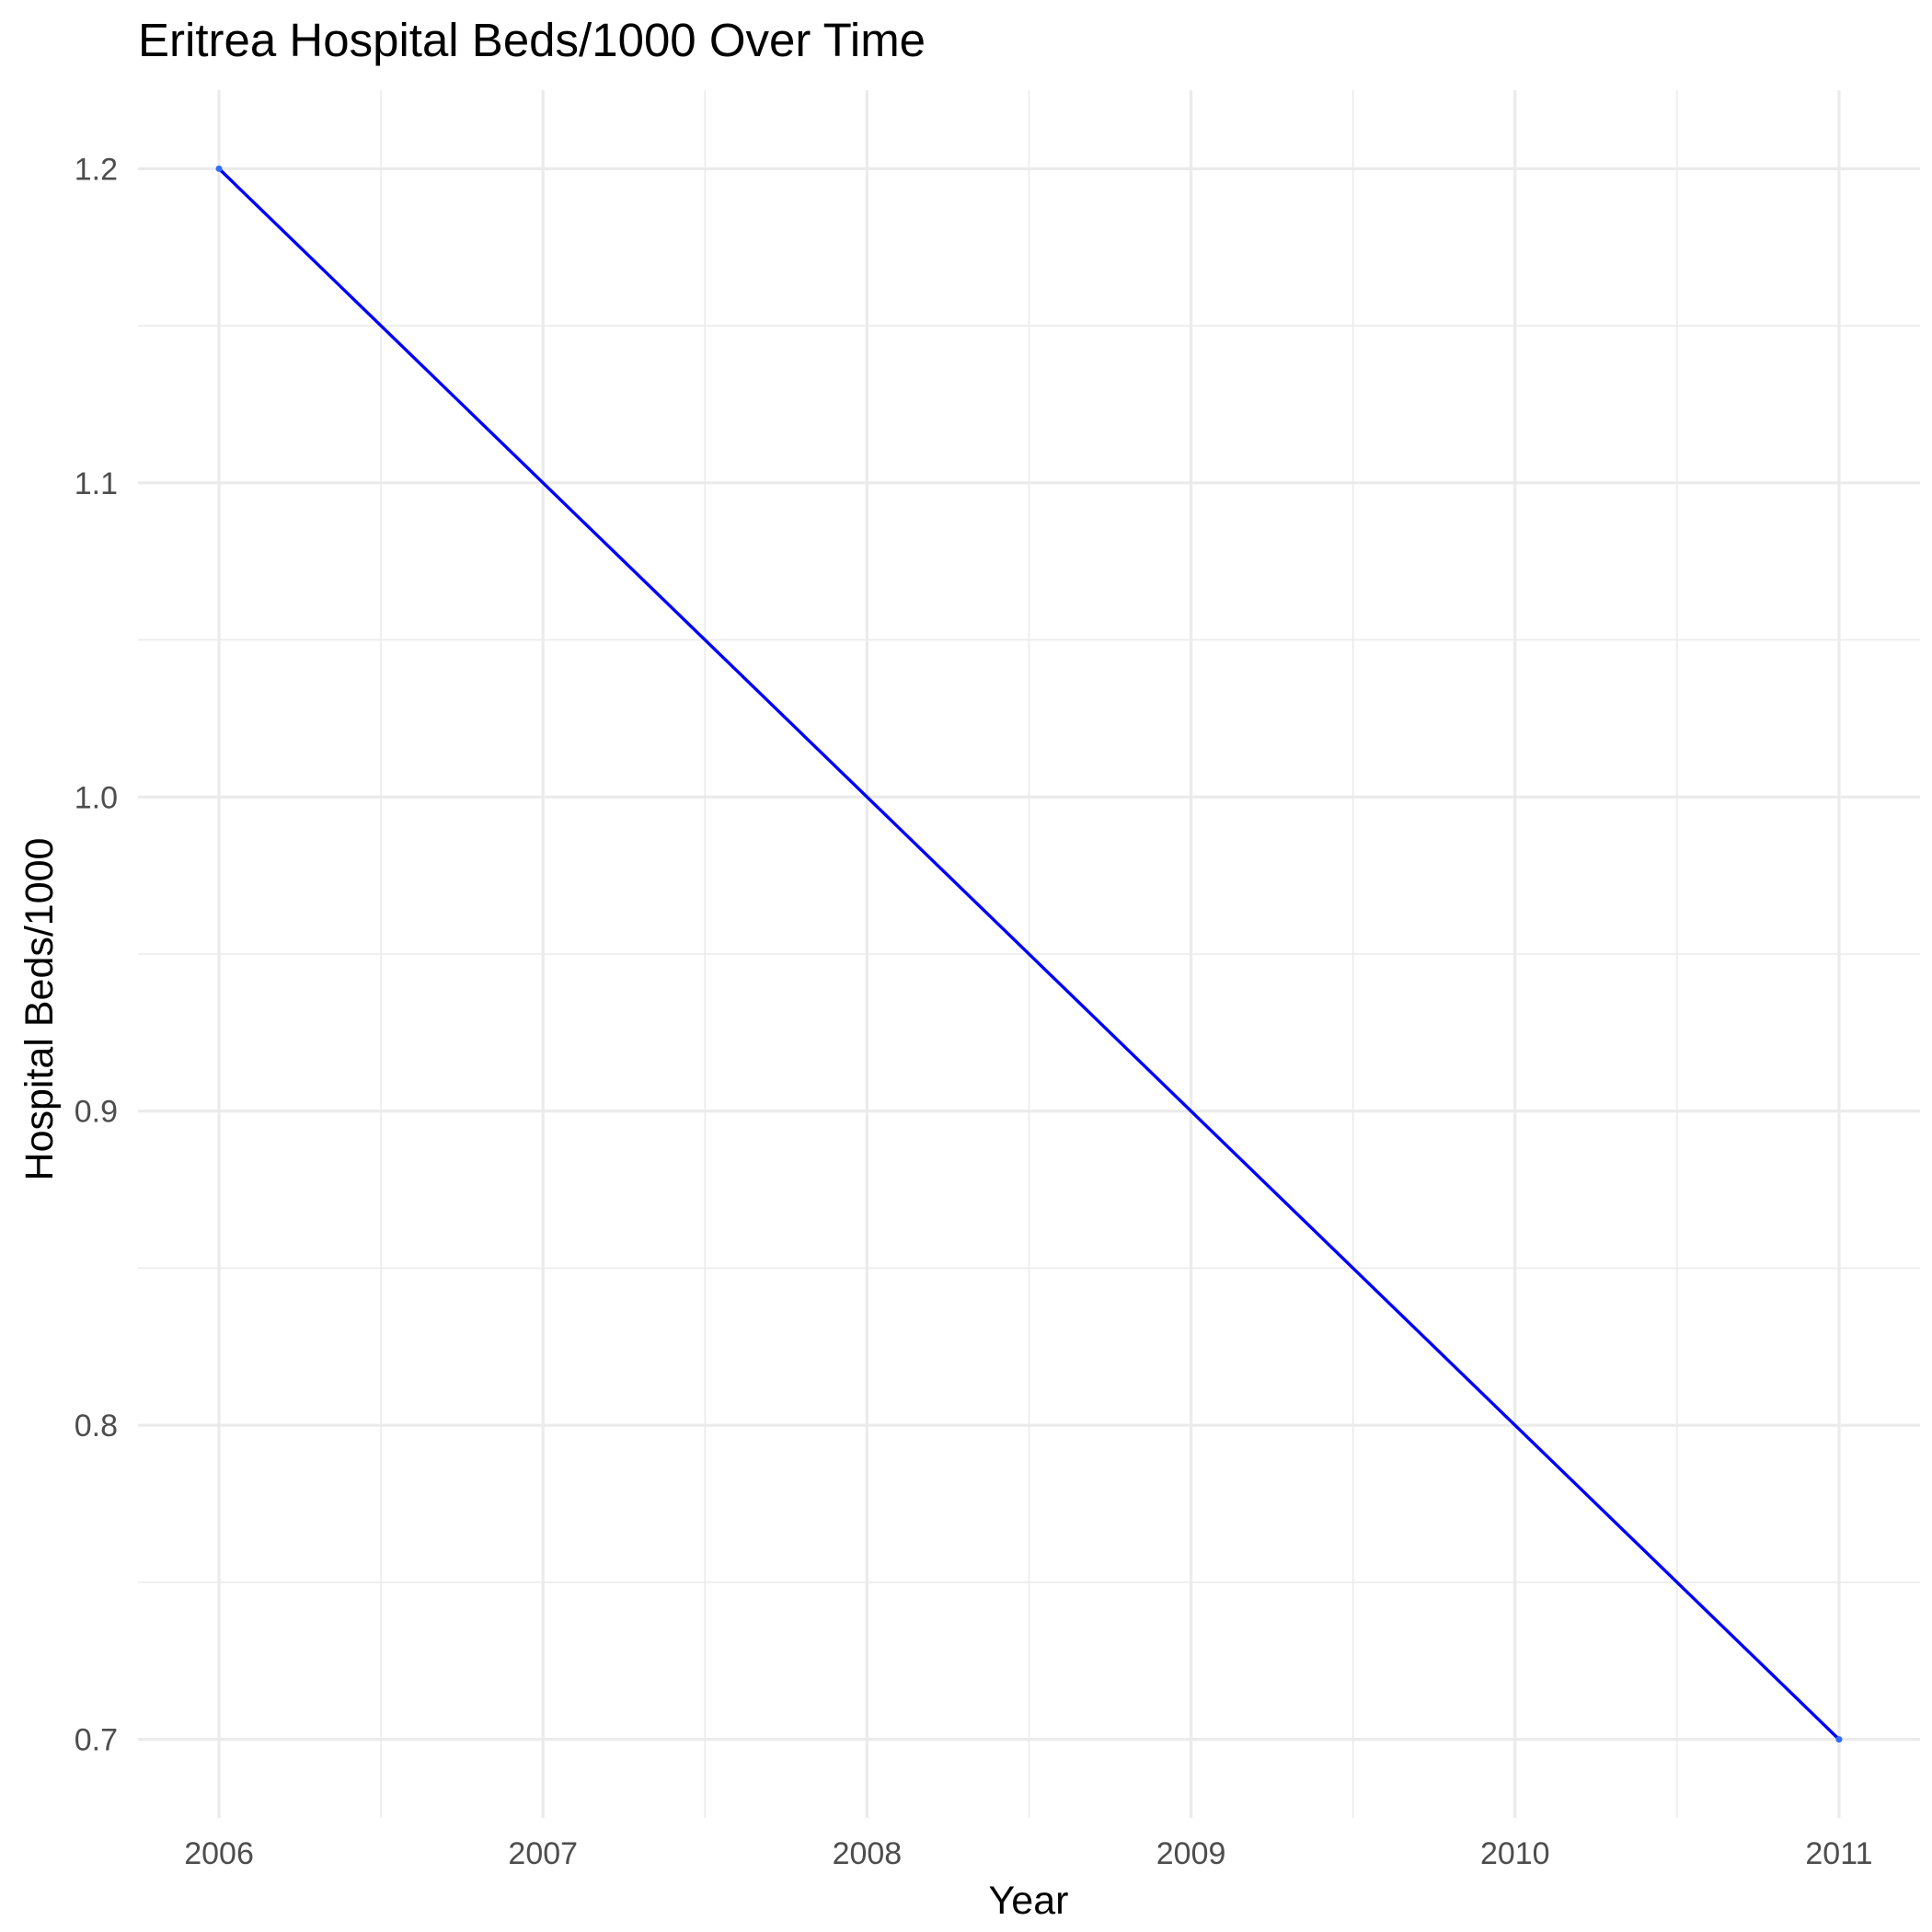  Describe the element at coordinates (1029, 1901) in the screenshot. I see `x-axis-title: Year` at that location.